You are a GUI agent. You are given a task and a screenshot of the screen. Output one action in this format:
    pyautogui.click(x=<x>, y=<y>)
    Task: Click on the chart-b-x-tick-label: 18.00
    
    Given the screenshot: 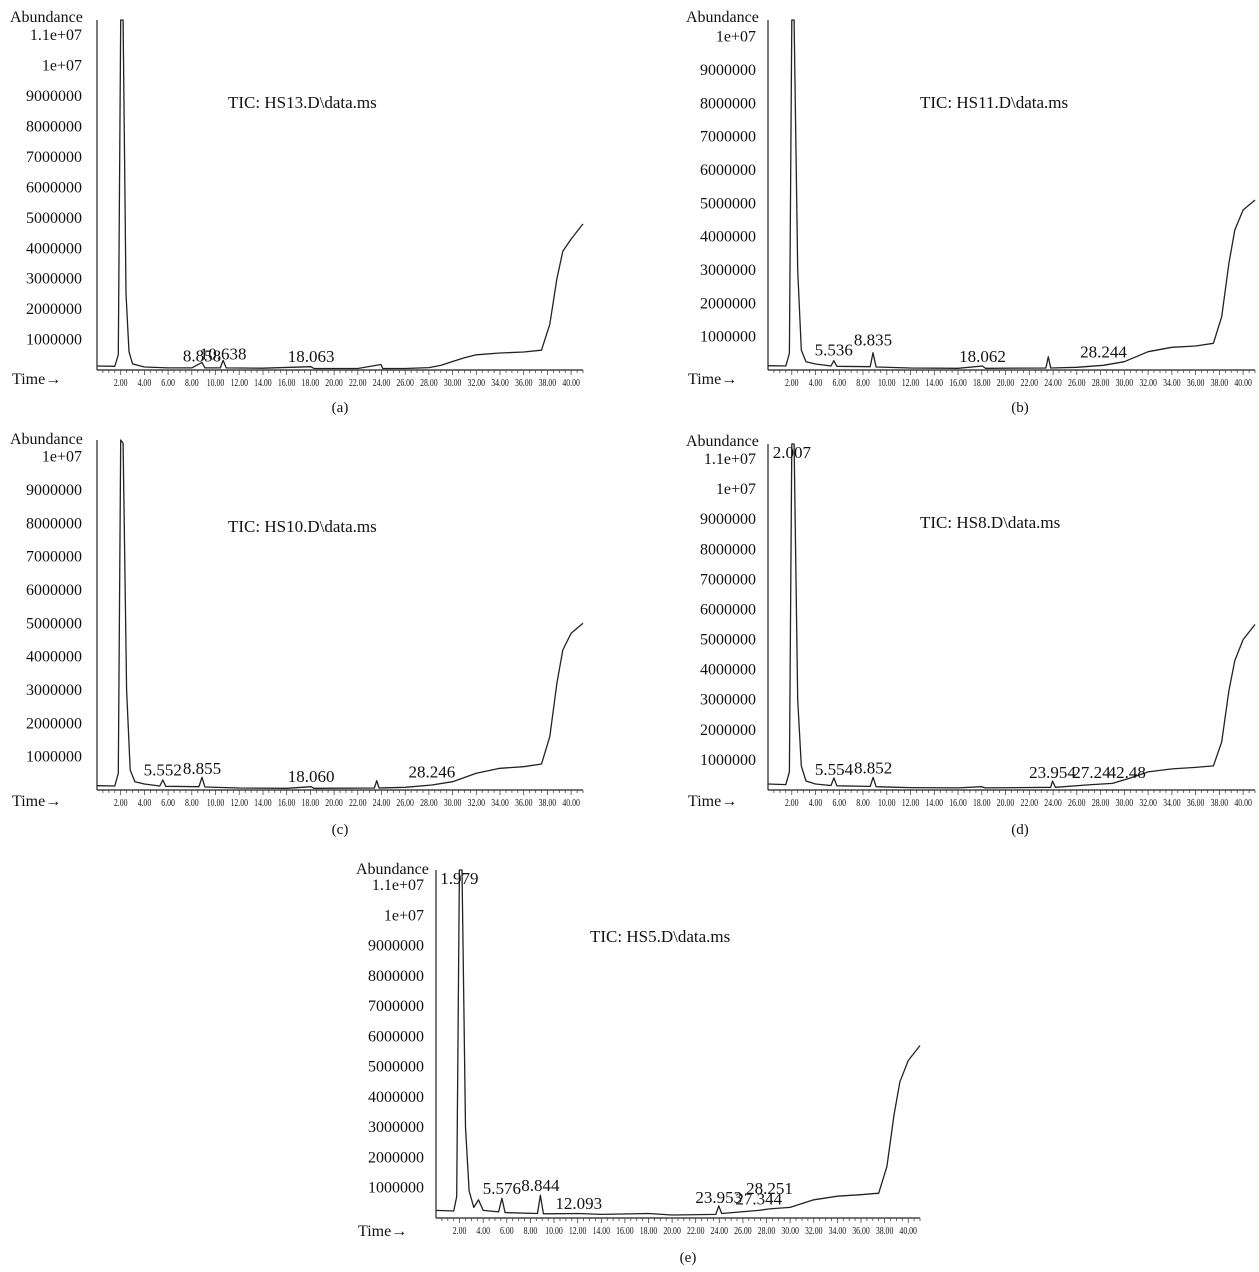 What is the action you would take?
    pyautogui.click(x=982, y=382)
    